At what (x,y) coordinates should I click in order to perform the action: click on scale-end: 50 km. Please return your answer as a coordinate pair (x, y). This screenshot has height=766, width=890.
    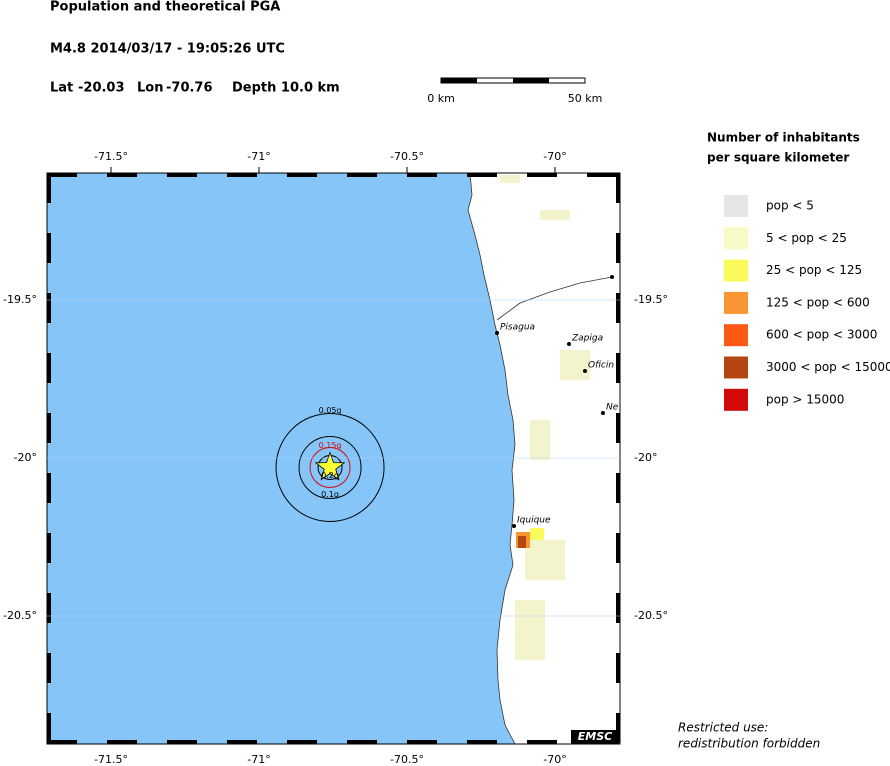
    Looking at the image, I should click on (585, 98).